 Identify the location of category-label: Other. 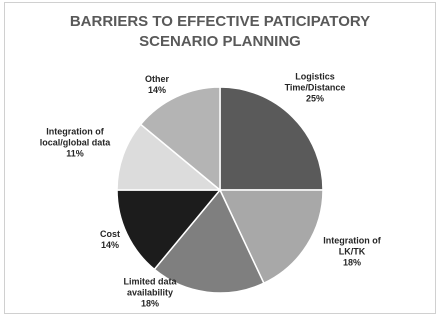
(156, 79).